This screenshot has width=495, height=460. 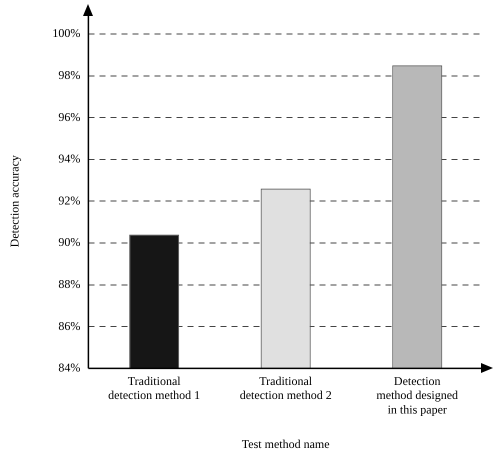 What do you see at coordinates (69, 200) in the screenshot?
I see `y-tick-label: 92%` at bounding box center [69, 200].